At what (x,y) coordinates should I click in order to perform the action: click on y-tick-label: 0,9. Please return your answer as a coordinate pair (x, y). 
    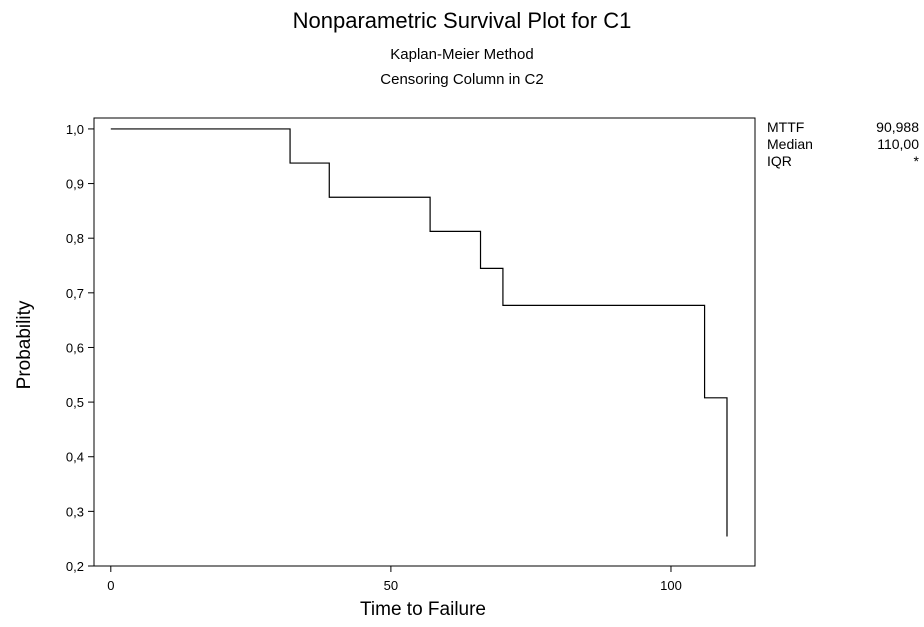
    Looking at the image, I should click on (75, 184).